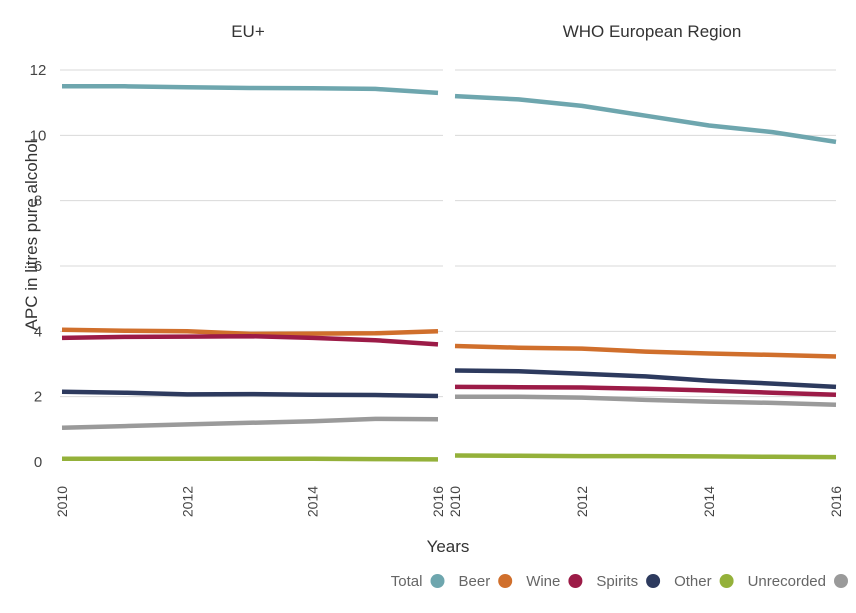 This screenshot has width=856, height=613. I want to click on panel-title: EU+, so click(248, 31).